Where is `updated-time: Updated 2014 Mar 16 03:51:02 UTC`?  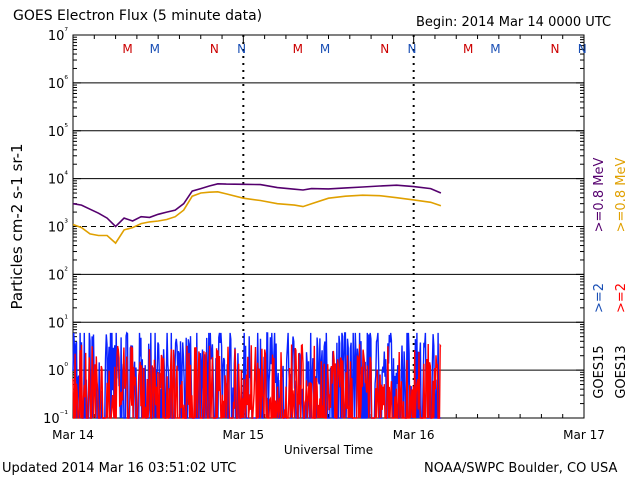 updated-time: Updated 2014 Mar 16 03:51:02 UTC is located at coordinates (119, 468).